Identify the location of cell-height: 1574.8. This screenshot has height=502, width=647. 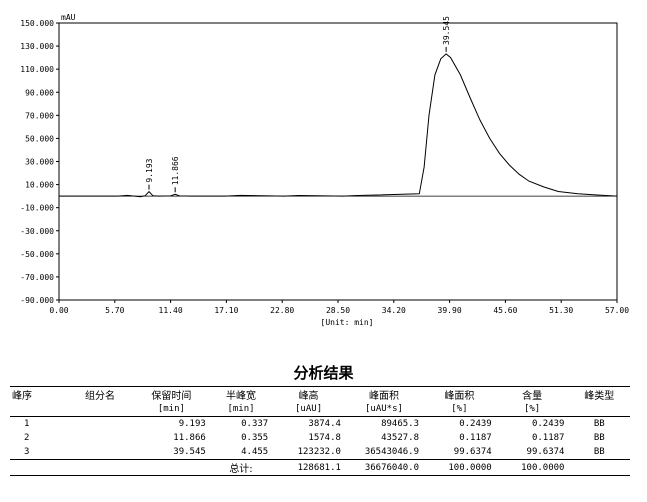
(324, 438).